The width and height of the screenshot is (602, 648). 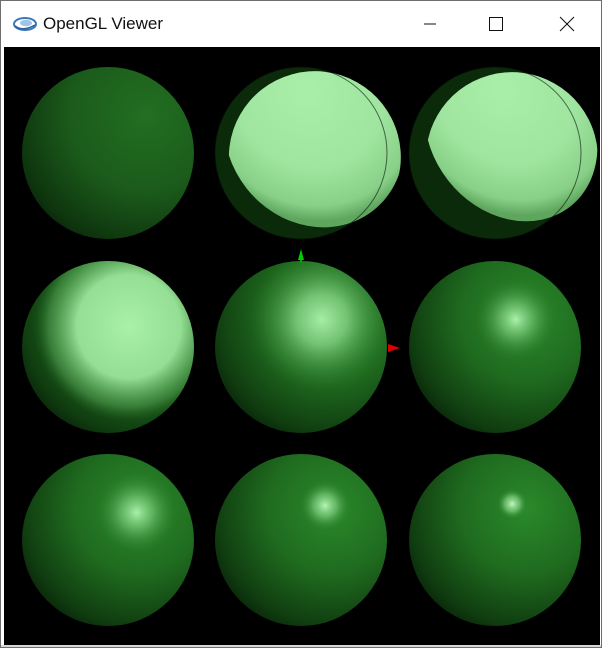 I want to click on maximize-button, so click(x=496, y=24).